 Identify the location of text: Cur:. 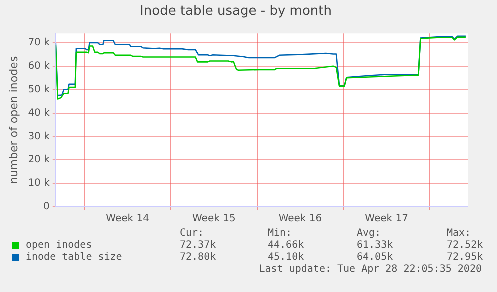
(192, 233).